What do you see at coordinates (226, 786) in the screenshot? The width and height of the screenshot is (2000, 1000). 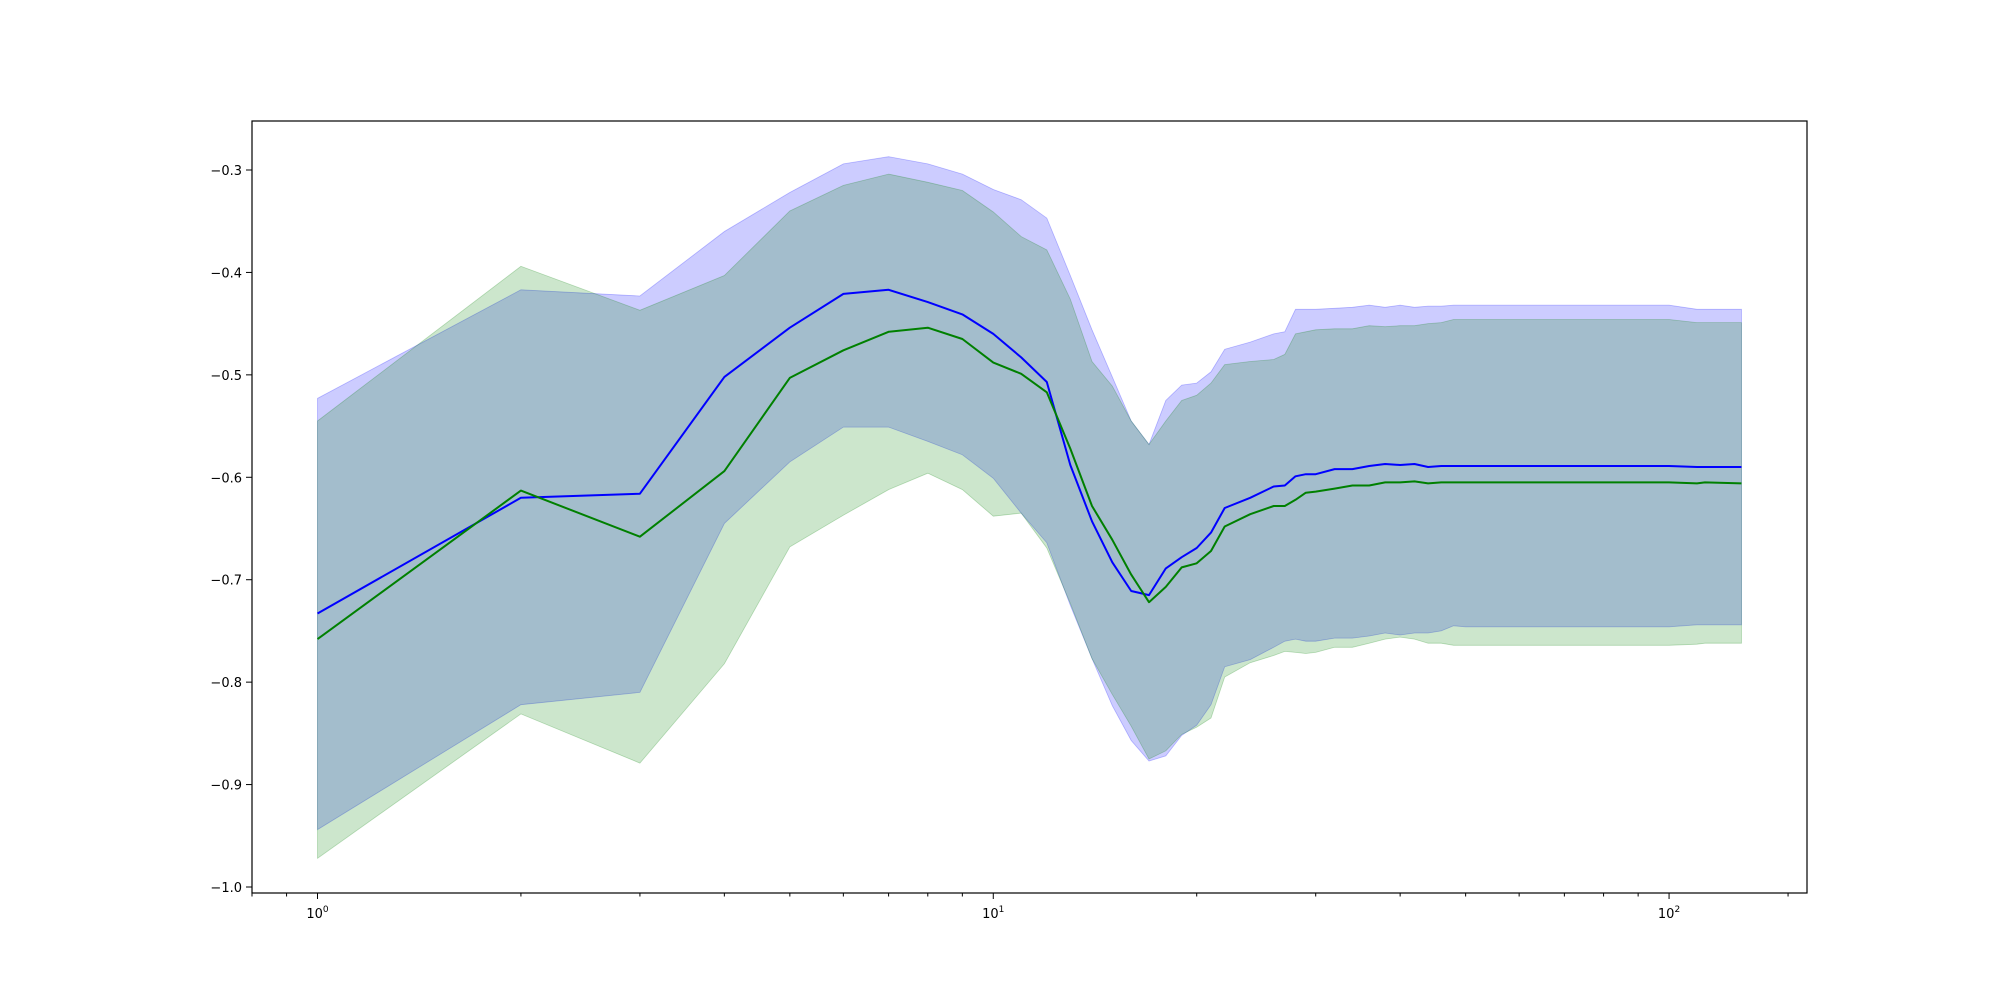 I see `y-tick-label: −0.9` at bounding box center [226, 786].